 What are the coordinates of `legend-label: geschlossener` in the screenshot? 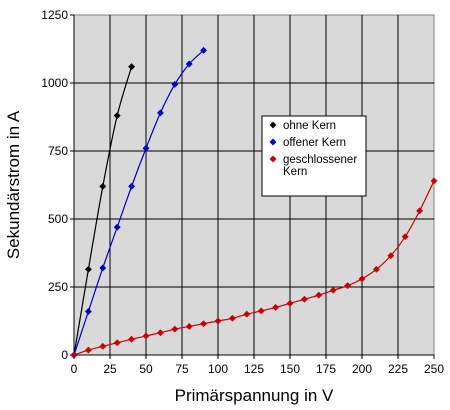 It's located at (320, 160).